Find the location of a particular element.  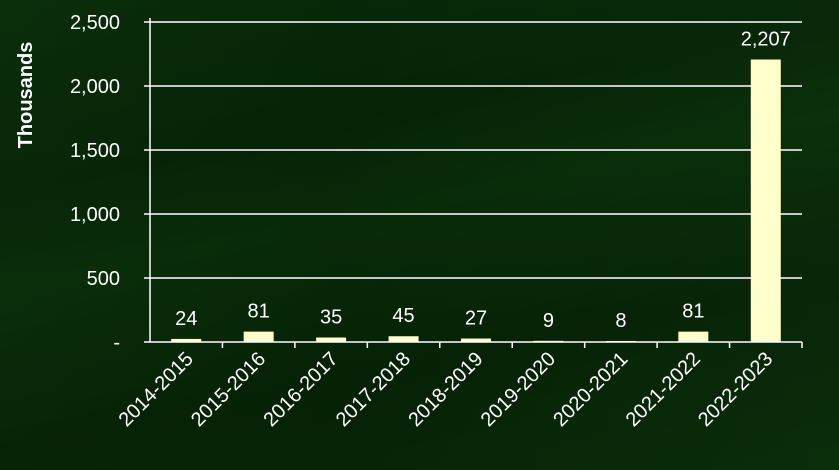

data-label: 2,207 is located at coordinates (766, 40).